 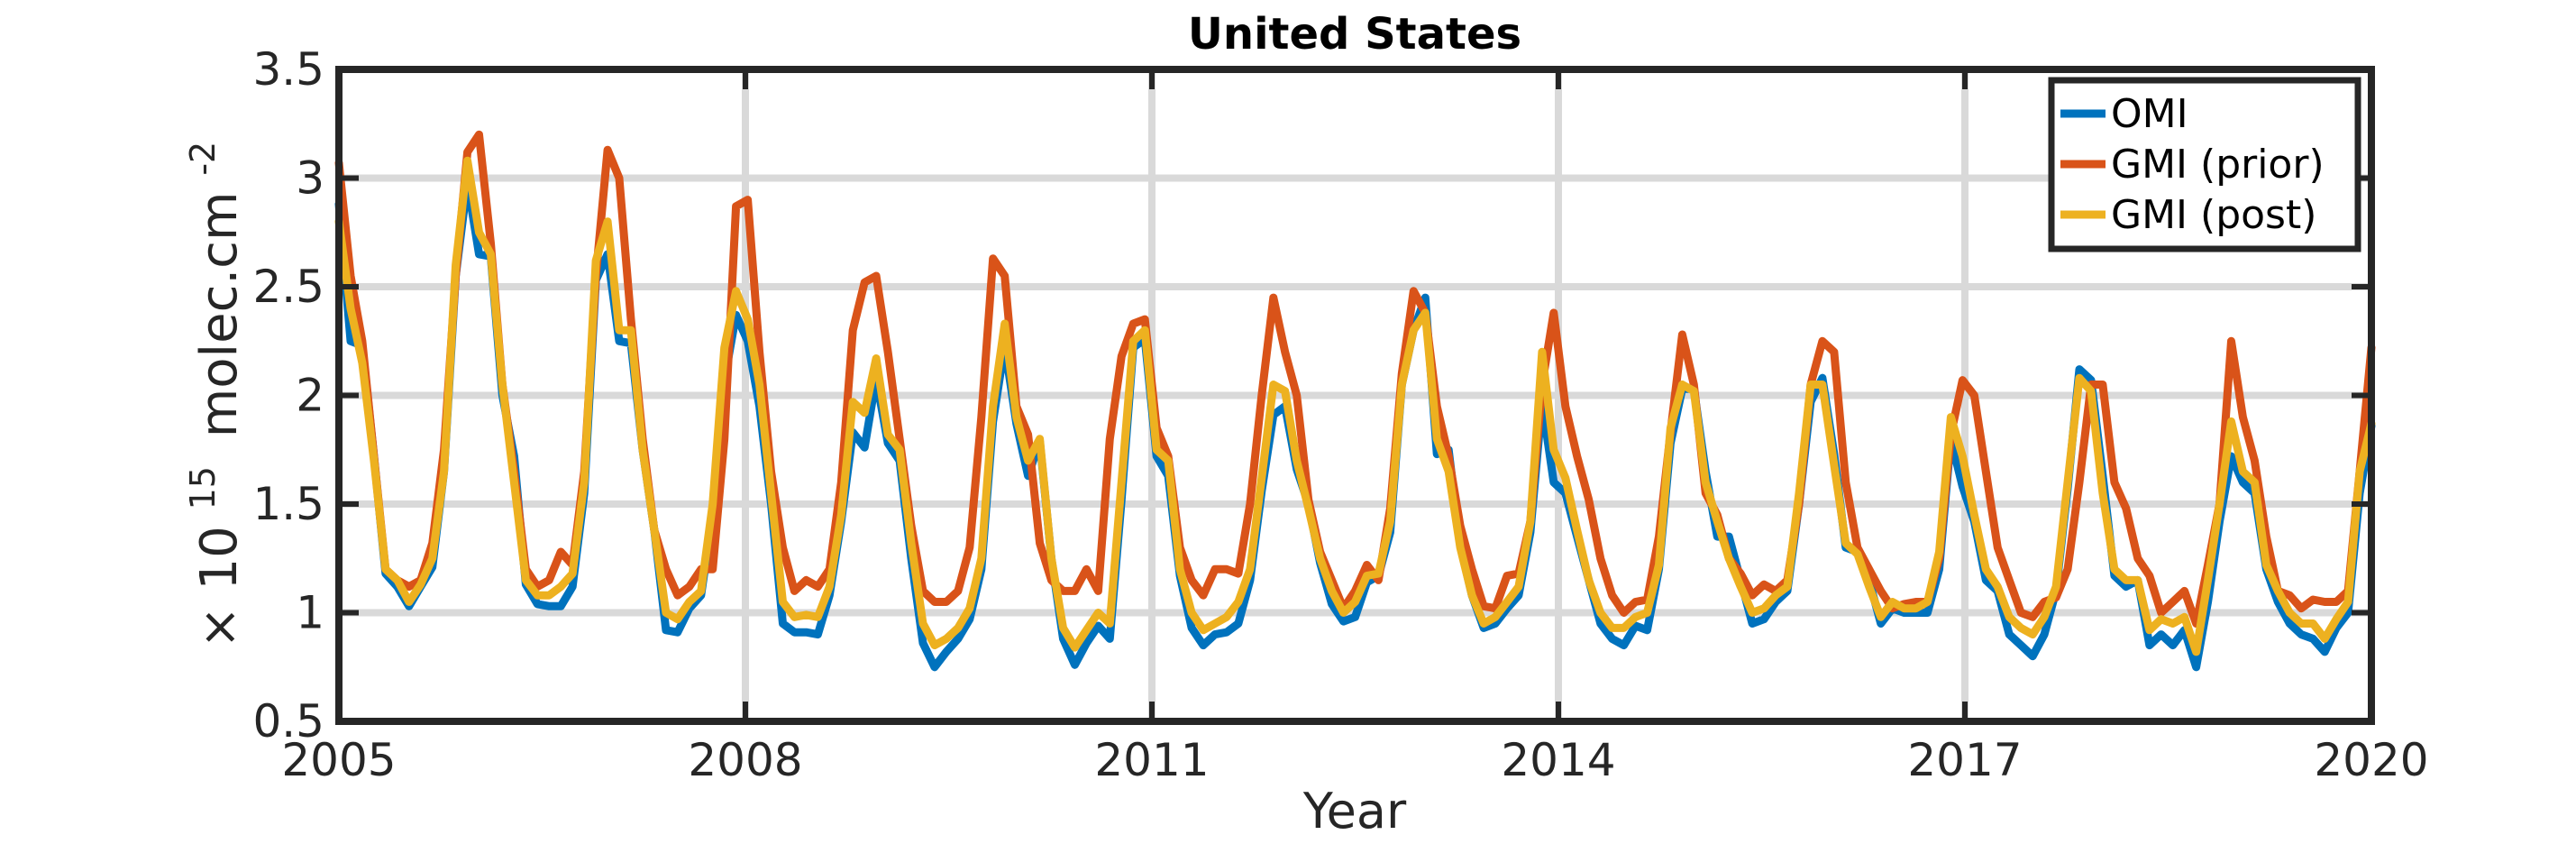 I want to click on chart-title: United States, so click(x=1354, y=34).